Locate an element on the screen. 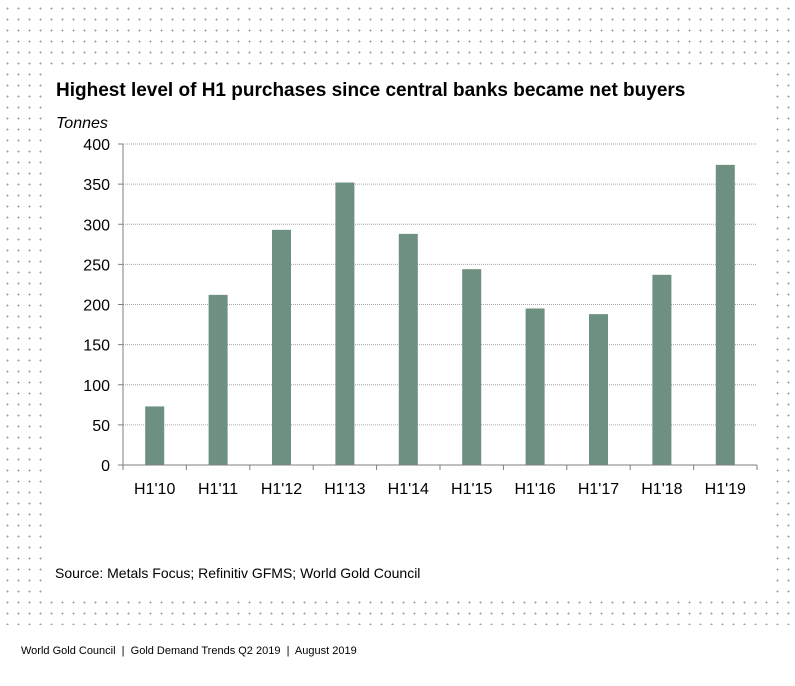  y-tick-label: 400 is located at coordinates (96, 145).